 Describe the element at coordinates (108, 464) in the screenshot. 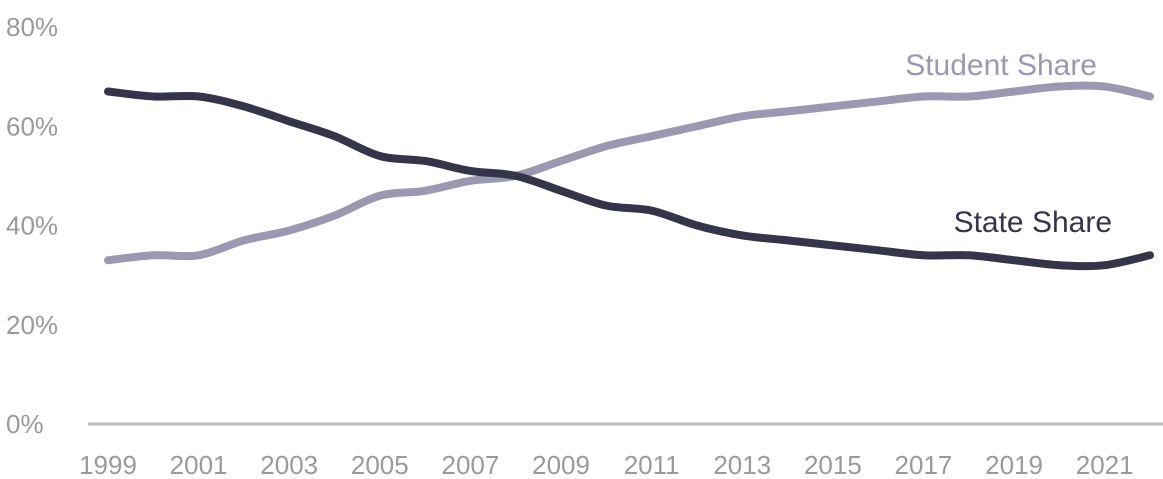

I see `x-tick-label: 1999` at that location.